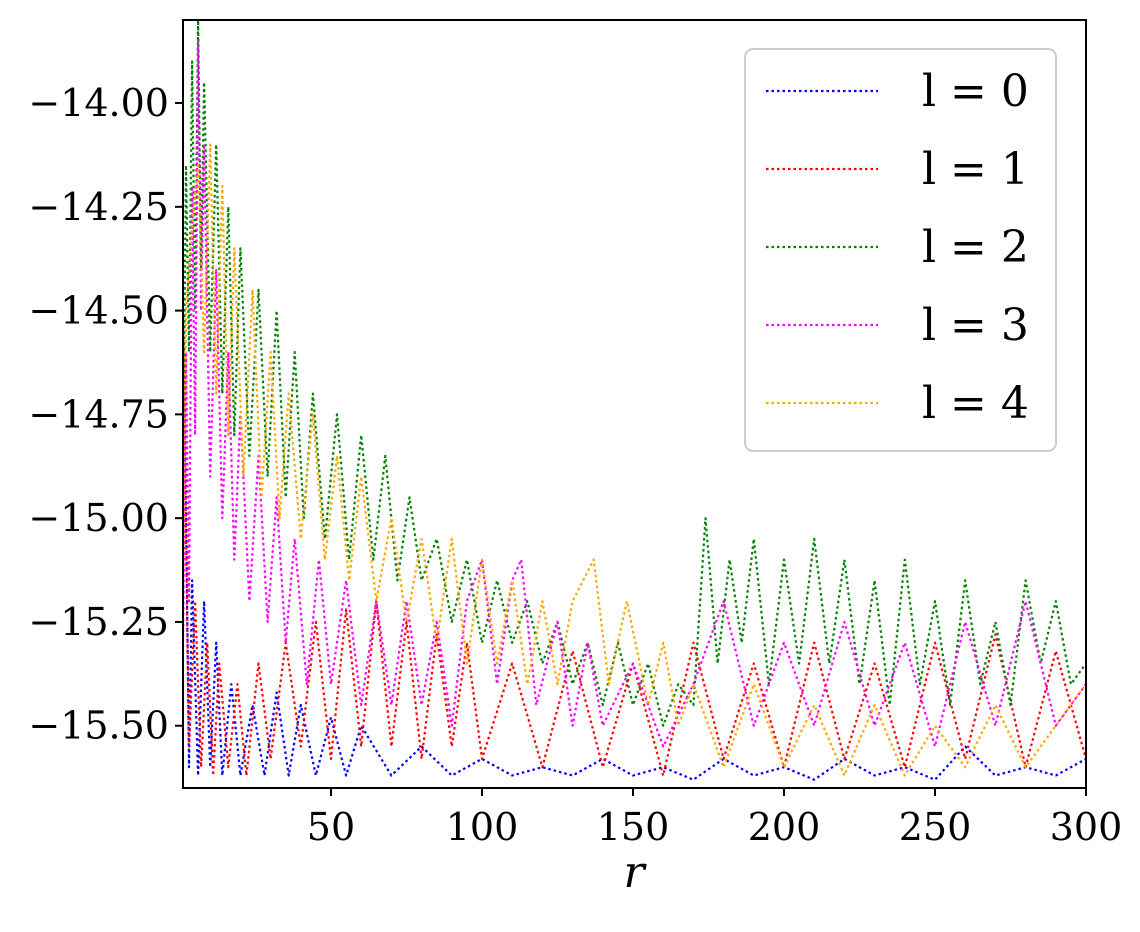 The height and width of the screenshot is (932, 1140). I want to click on legend: l = 0 l = 1 l = 2 l = 3 l = 4, so click(900, 250).